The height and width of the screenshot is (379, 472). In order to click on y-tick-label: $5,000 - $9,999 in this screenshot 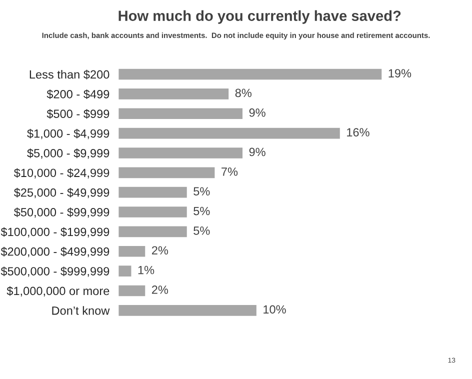, I will do `click(68, 153)`.